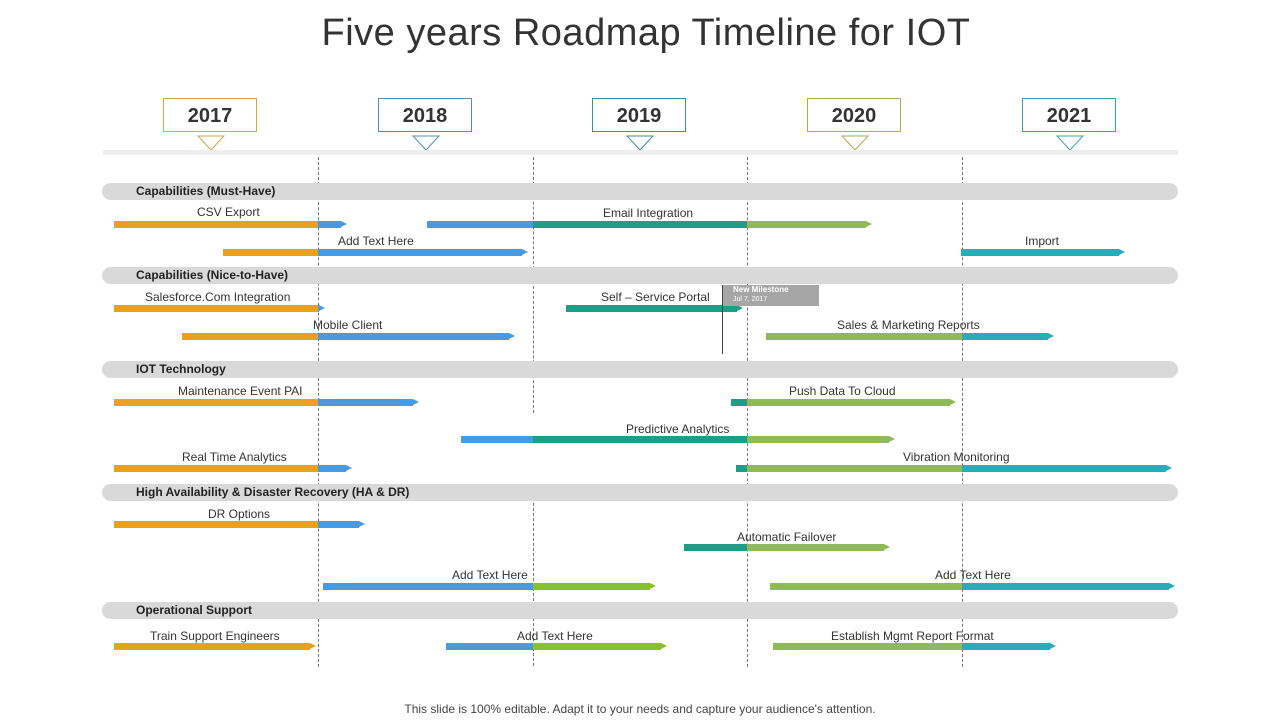  Describe the element at coordinates (640, 275) in the screenshot. I see `category-band: Capabilities (Nice-to-Have)` at that location.